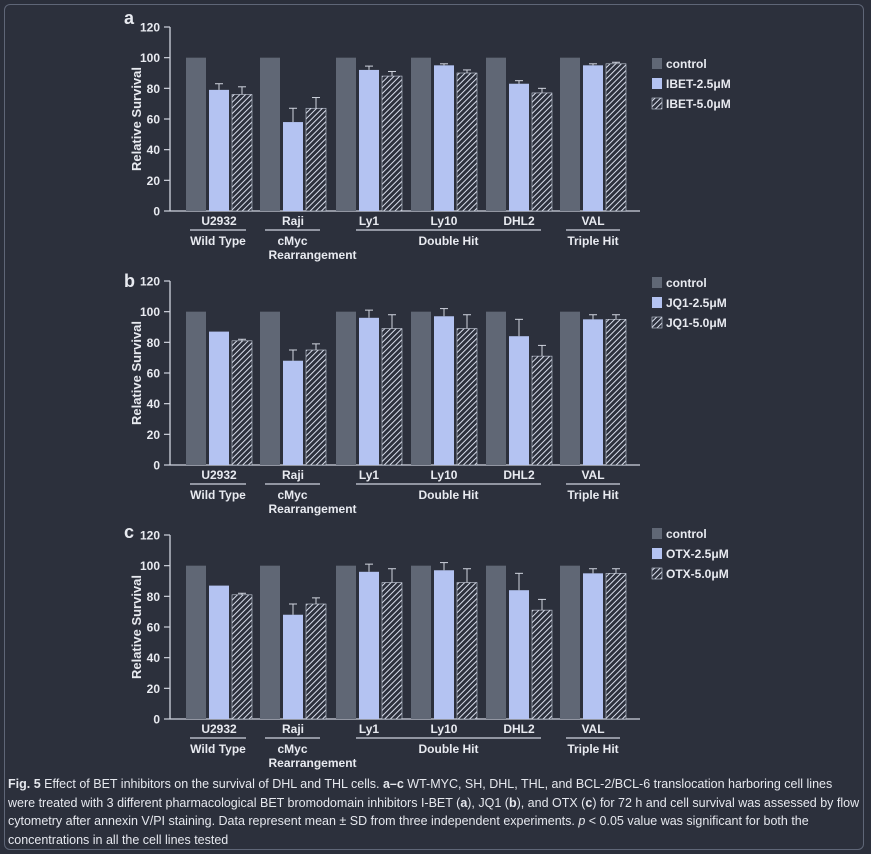  I want to click on legend-label: IBET-5.0μM, so click(698, 104).